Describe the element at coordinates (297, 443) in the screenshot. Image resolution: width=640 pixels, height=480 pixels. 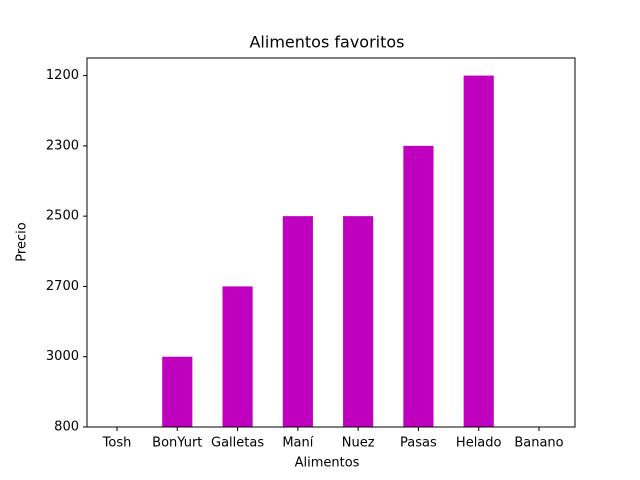
I see `x-tick-label: Maní` at that location.